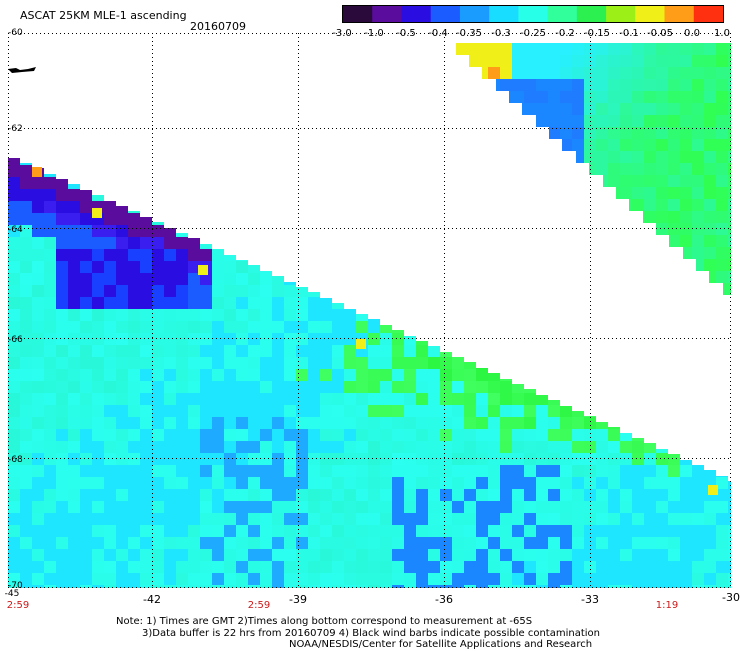 The width and height of the screenshot is (740, 651). I want to click on latitude-label: -66, so click(15, 340).